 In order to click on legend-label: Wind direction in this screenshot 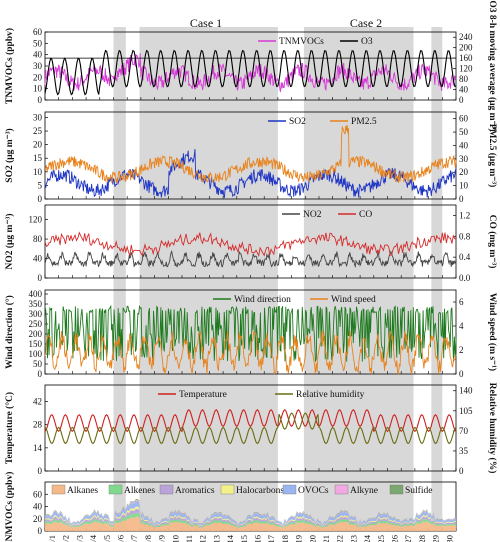, I will do `click(262, 300)`.